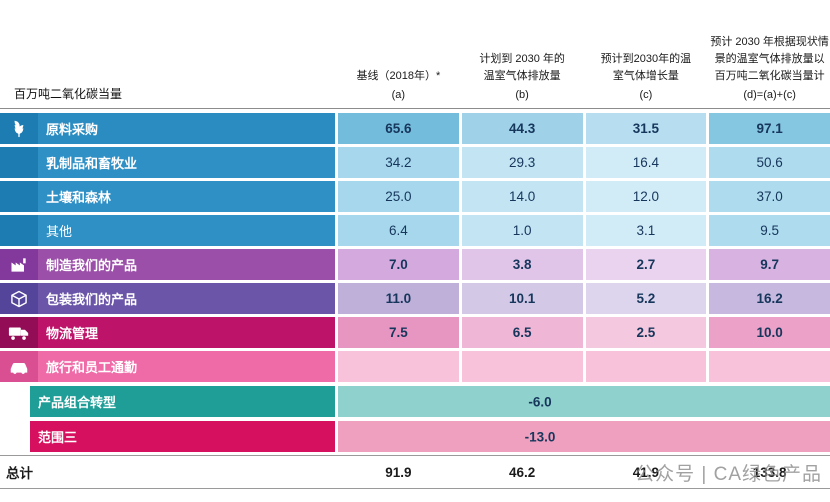  I want to click on package-icon, so click(19, 298).